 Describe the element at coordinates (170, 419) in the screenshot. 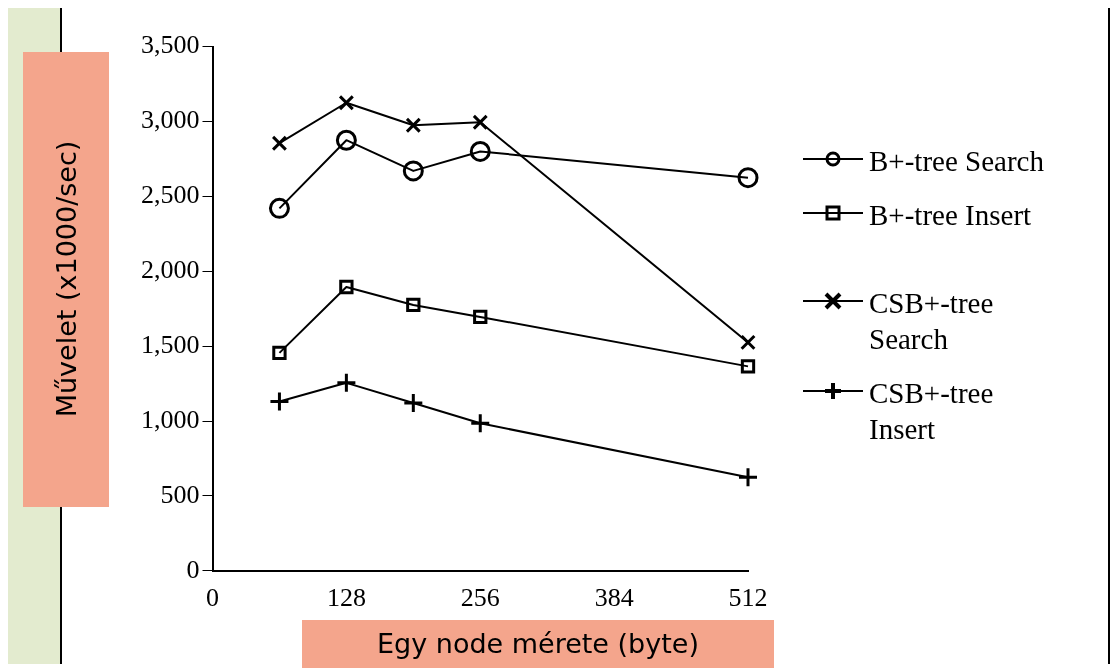

I see `y-tick-label: 1,000` at that location.